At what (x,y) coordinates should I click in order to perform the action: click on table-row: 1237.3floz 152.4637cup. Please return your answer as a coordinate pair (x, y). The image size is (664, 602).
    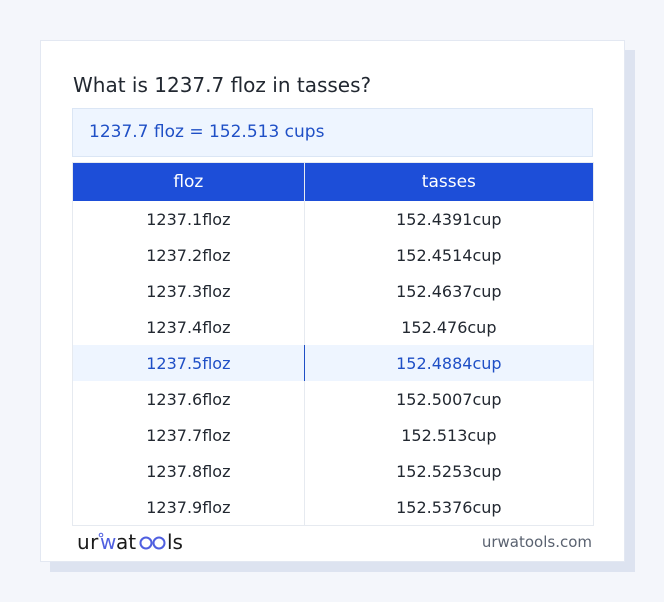
    Looking at the image, I should click on (333, 291).